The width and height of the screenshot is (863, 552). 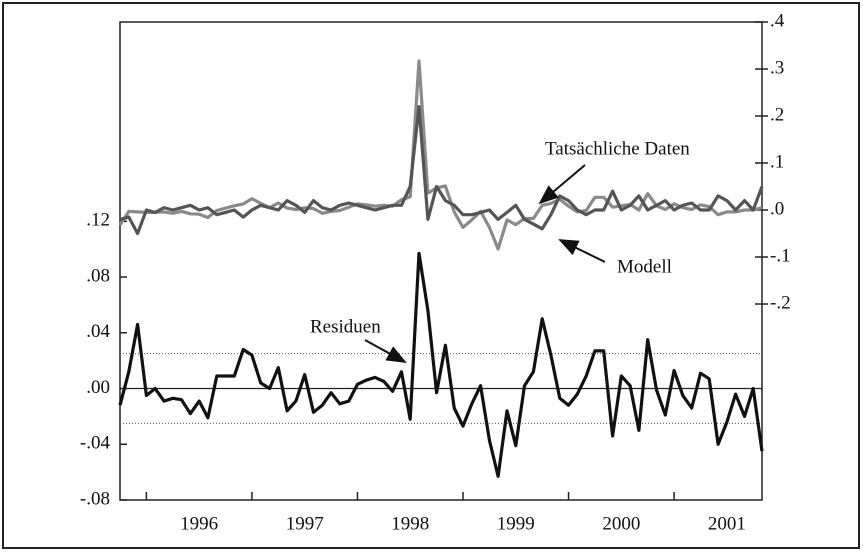 I want to click on x-tick-label: 2000, so click(x=621, y=523).